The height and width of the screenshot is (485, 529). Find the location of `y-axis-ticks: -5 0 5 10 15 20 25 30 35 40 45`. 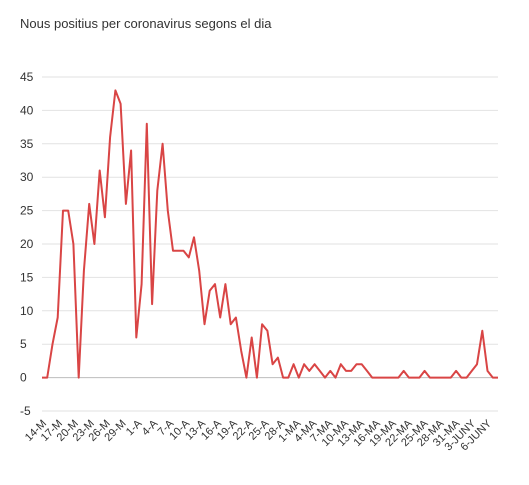

y-axis-ticks: -5 0 5 10 15 20 25 30 35 40 45 is located at coordinates (27, 244).